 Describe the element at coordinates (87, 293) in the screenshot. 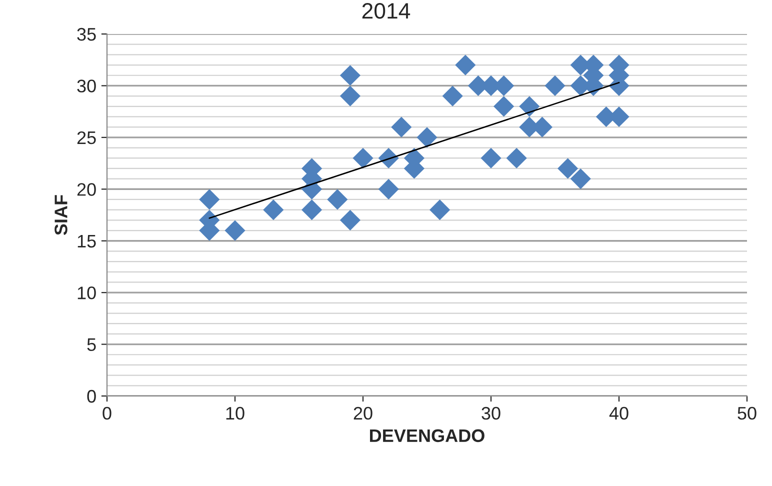

I see `y-tick-label: 10` at that location.